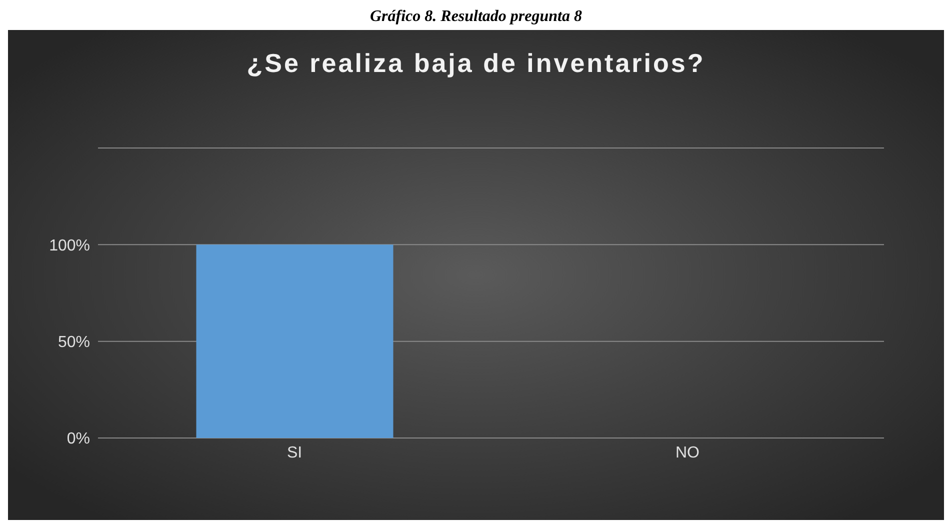 The width and height of the screenshot is (952, 532). What do you see at coordinates (74, 343) in the screenshot?
I see `y-tick-label: 50%` at bounding box center [74, 343].